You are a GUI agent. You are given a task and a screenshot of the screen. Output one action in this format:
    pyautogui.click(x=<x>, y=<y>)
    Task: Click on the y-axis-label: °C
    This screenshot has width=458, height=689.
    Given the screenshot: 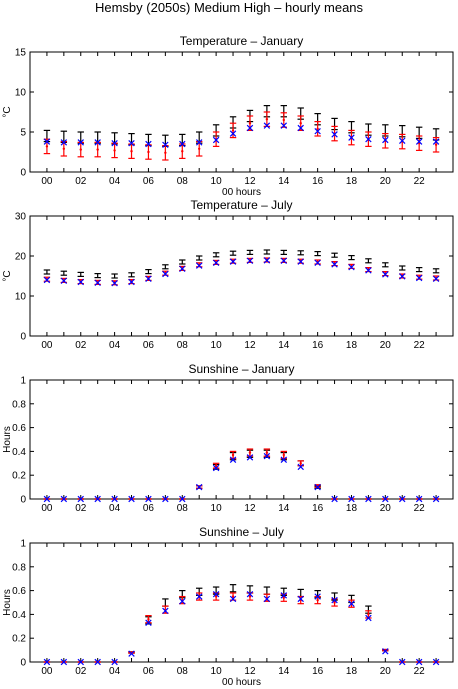 What is the action you would take?
    pyautogui.click(x=7, y=275)
    